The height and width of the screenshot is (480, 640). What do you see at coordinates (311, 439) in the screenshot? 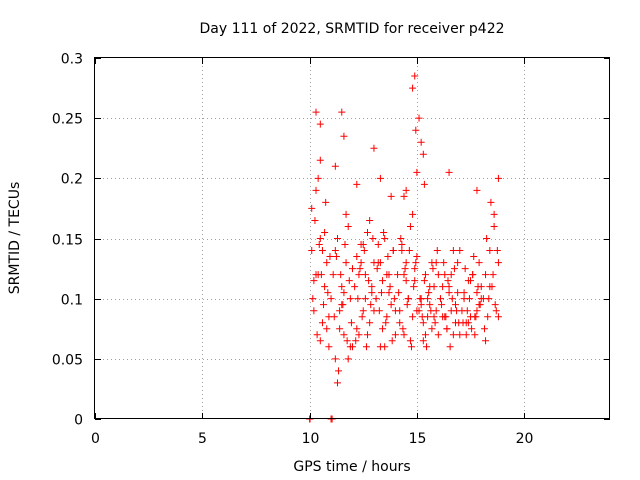
I see `x-tick-label: 10` at bounding box center [311, 439].